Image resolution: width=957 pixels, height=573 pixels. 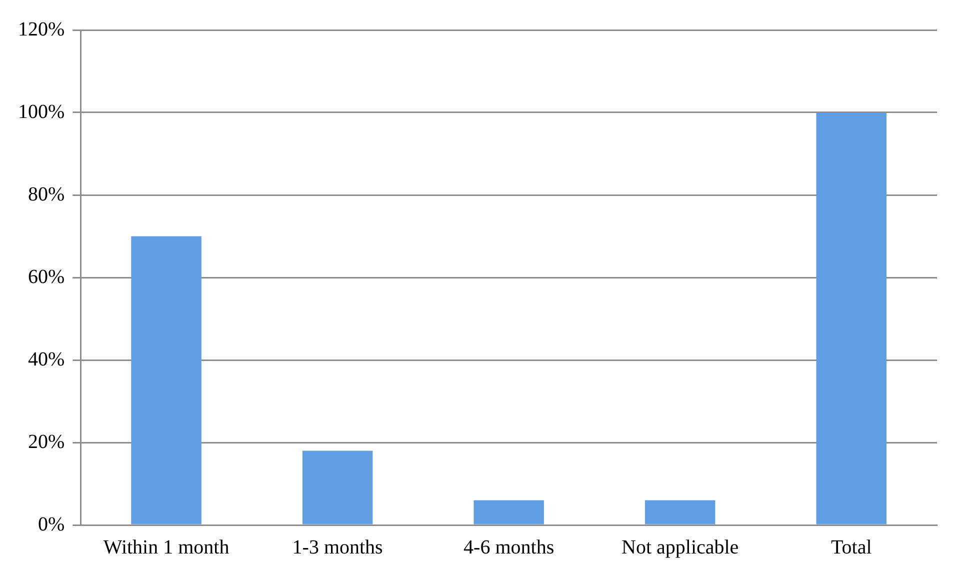 What do you see at coordinates (338, 547) in the screenshot?
I see `x-tick-label: 1-3 months` at bounding box center [338, 547].